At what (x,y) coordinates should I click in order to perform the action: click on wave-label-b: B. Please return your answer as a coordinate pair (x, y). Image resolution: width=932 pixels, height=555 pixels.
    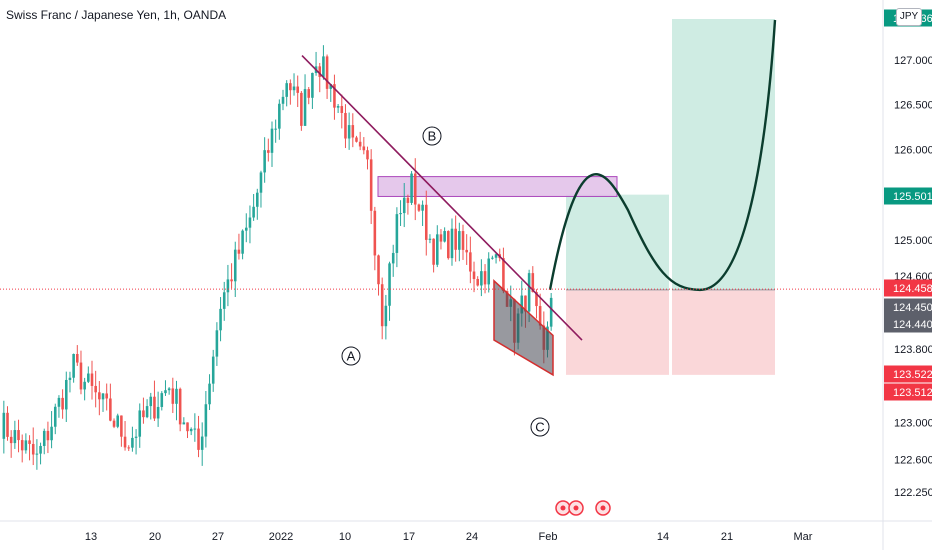
    Looking at the image, I should click on (432, 136).